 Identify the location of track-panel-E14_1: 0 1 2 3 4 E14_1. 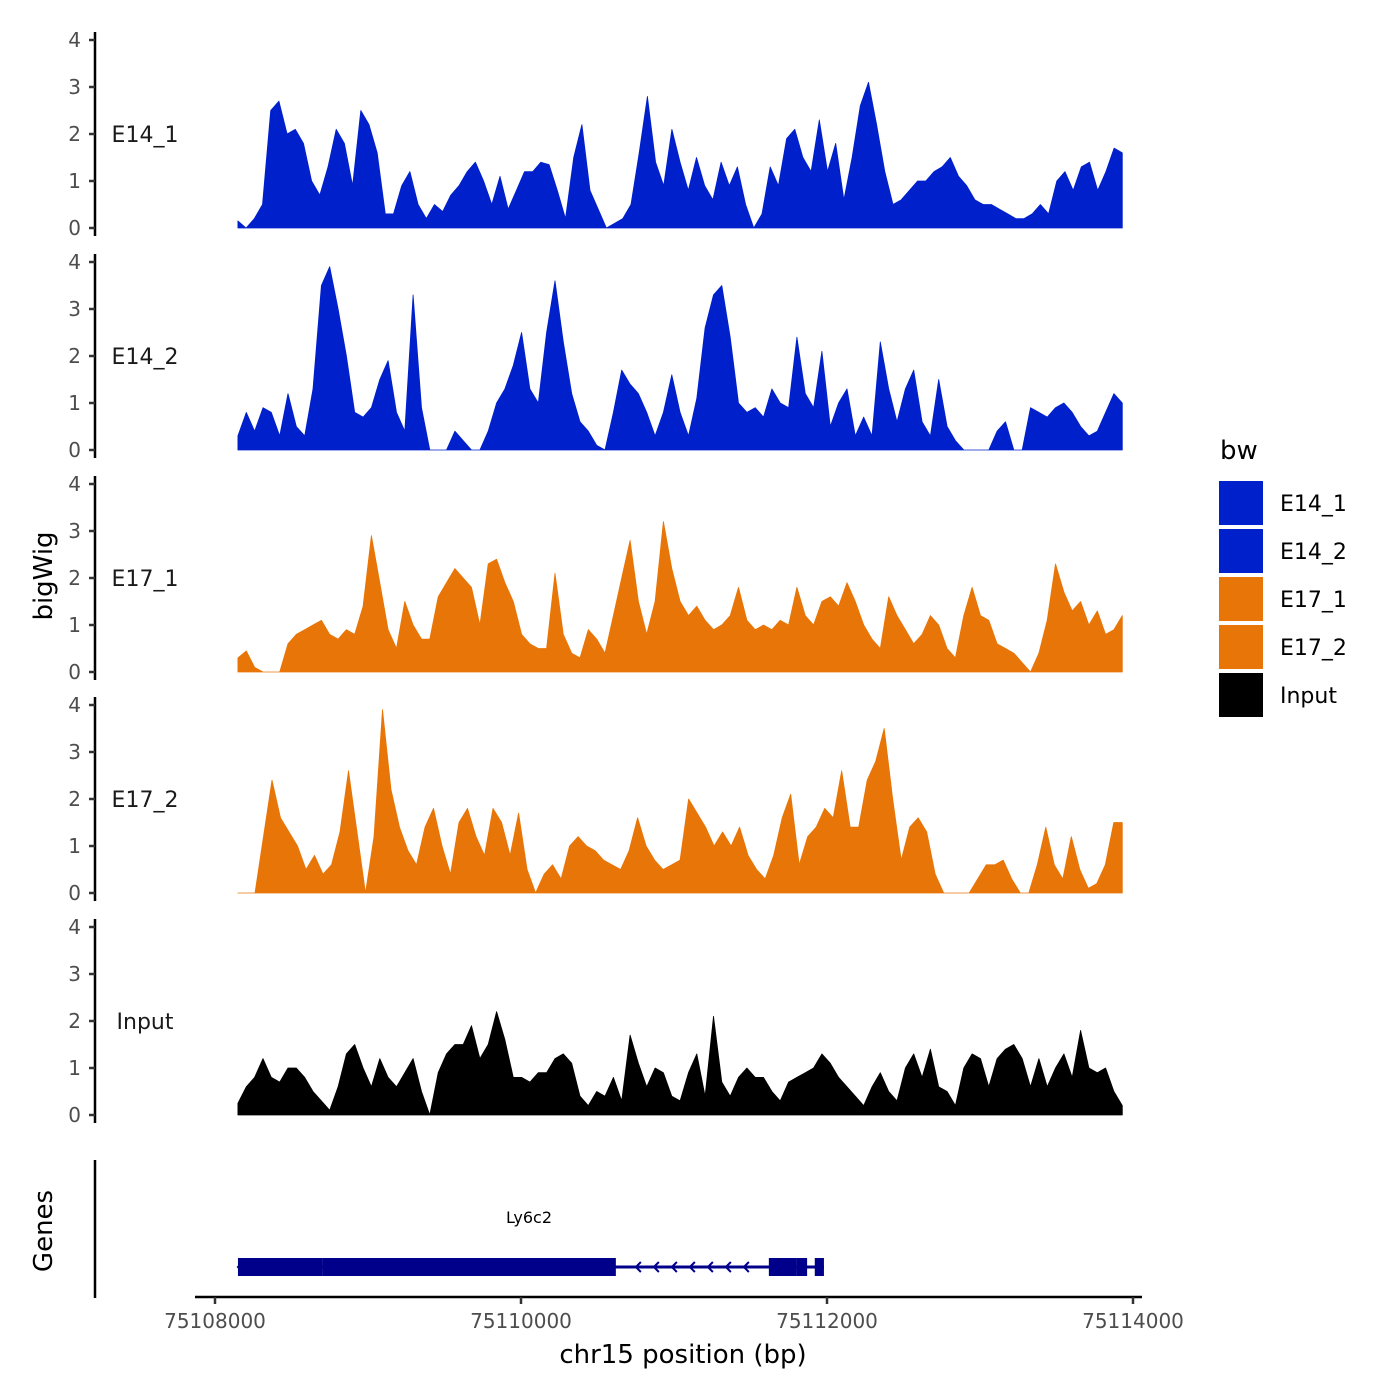
(595, 134).